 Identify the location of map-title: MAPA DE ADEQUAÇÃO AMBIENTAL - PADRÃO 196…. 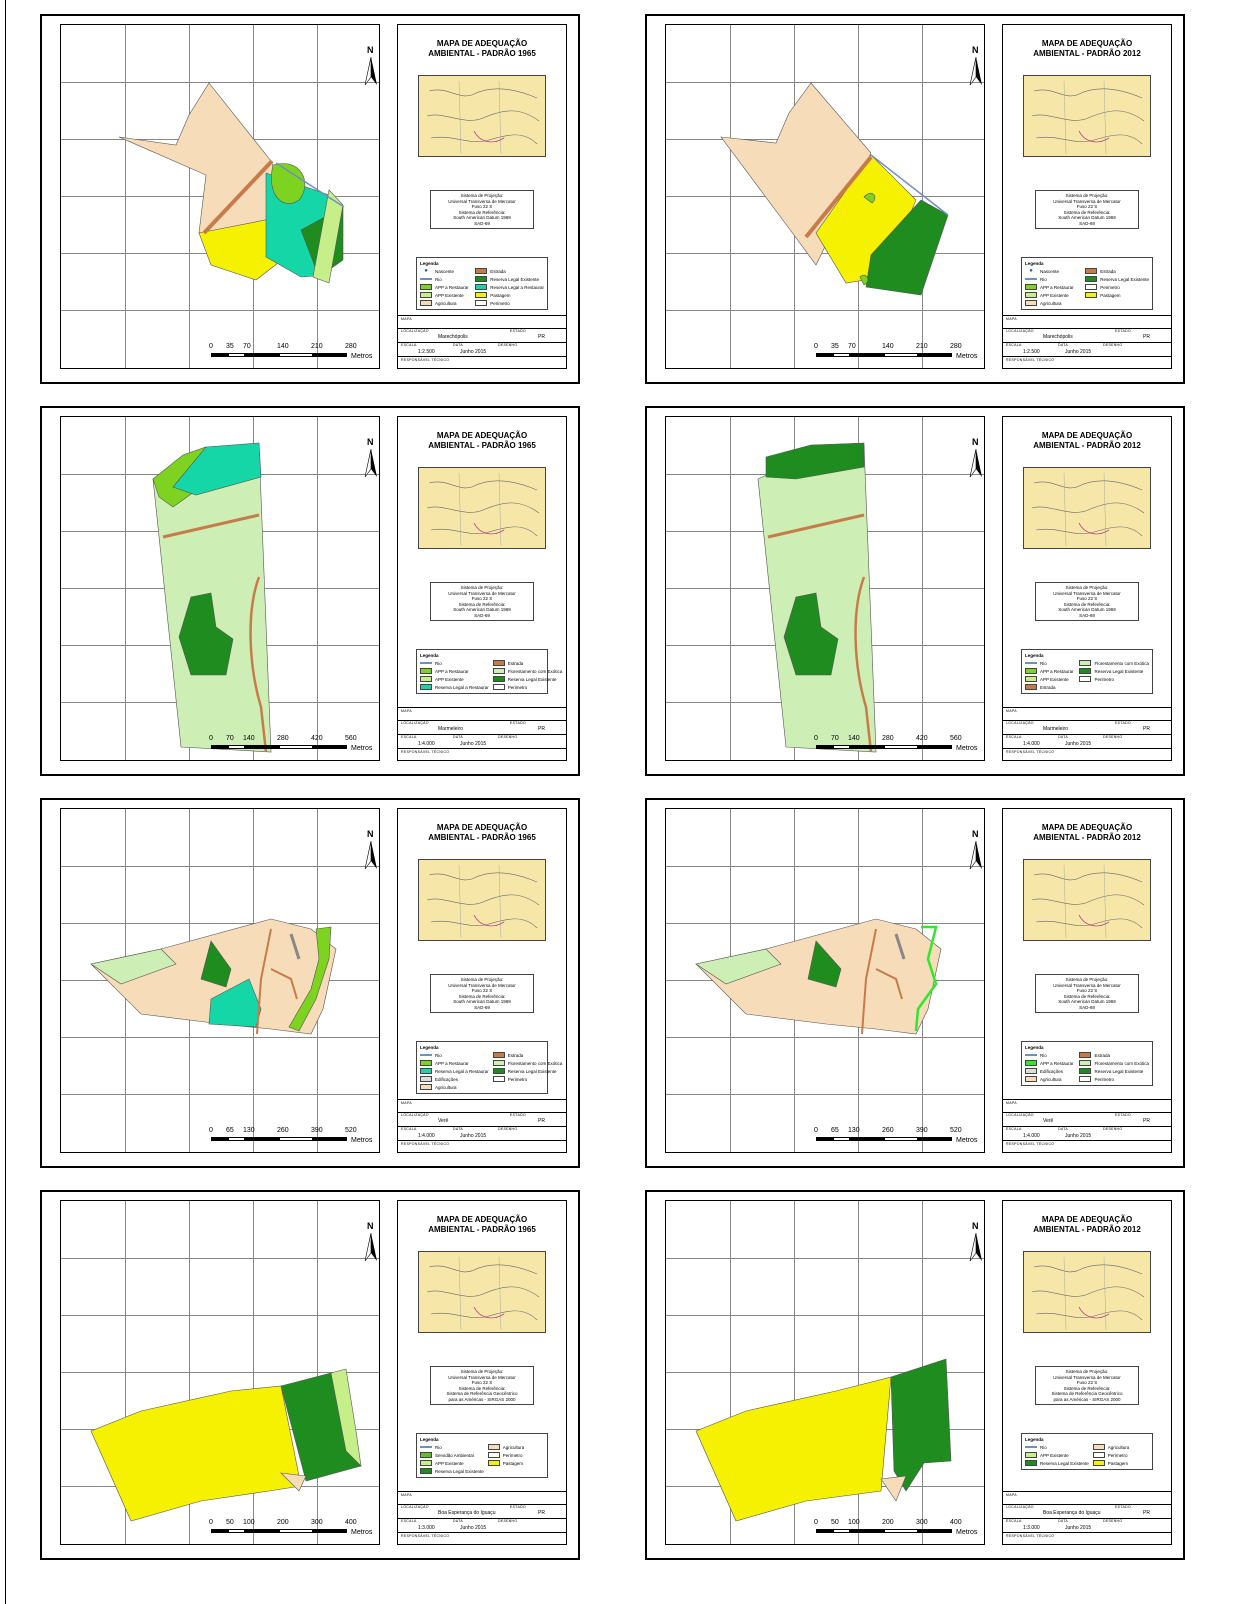
(482, 49).